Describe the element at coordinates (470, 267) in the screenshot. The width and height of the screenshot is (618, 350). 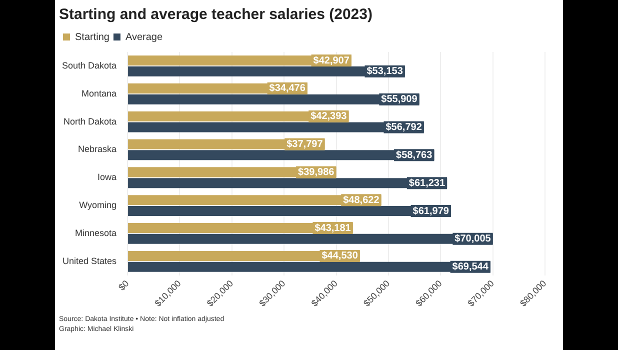
I see `data-label: $69,544` at that location.